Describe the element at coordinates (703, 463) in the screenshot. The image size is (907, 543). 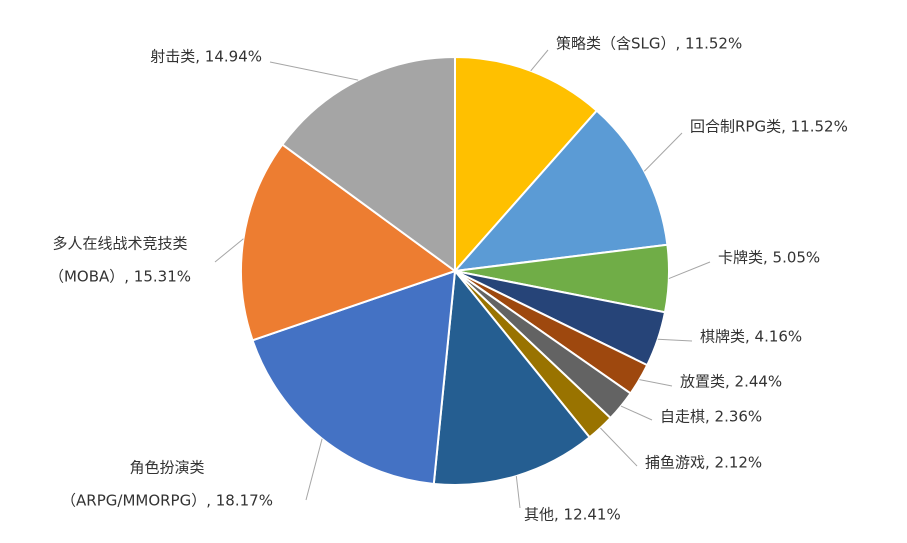
I see `data-label: 捕鱼游戏, 2.12%` at that location.